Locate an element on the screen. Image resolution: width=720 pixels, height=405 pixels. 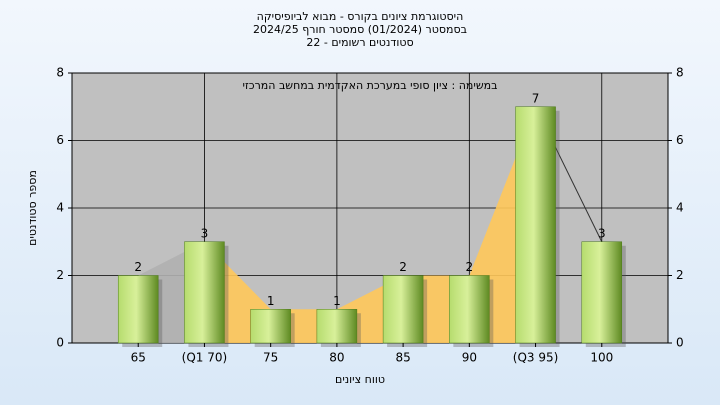
y2-tick-label: 2 is located at coordinates (680, 275).